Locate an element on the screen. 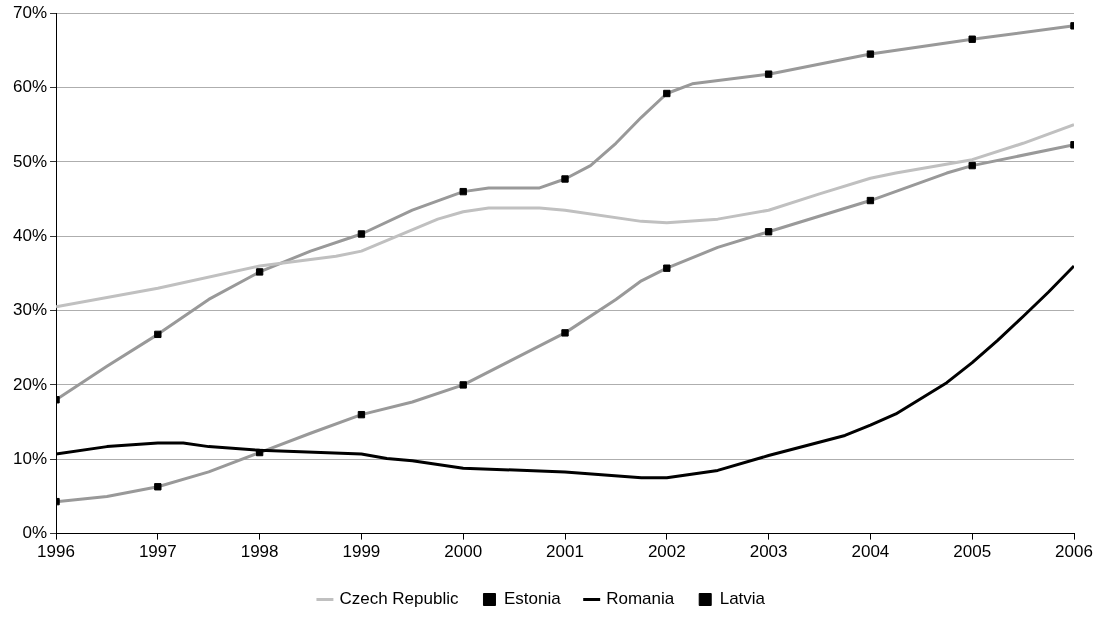  x-tick-label: 2006 is located at coordinates (1074, 552).